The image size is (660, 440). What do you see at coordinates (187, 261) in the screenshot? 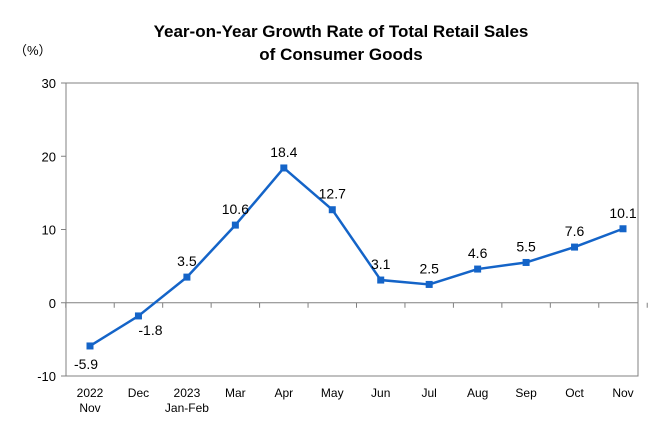
I see `data-label: 3.5` at bounding box center [187, 261].